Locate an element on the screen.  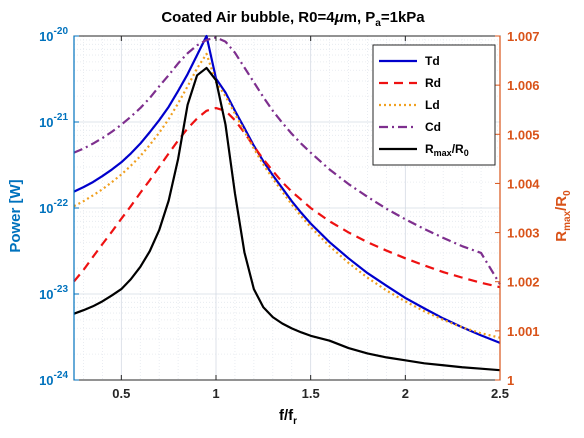
y-left-tick-label: 10-20 is located at coordinates (53, 35).